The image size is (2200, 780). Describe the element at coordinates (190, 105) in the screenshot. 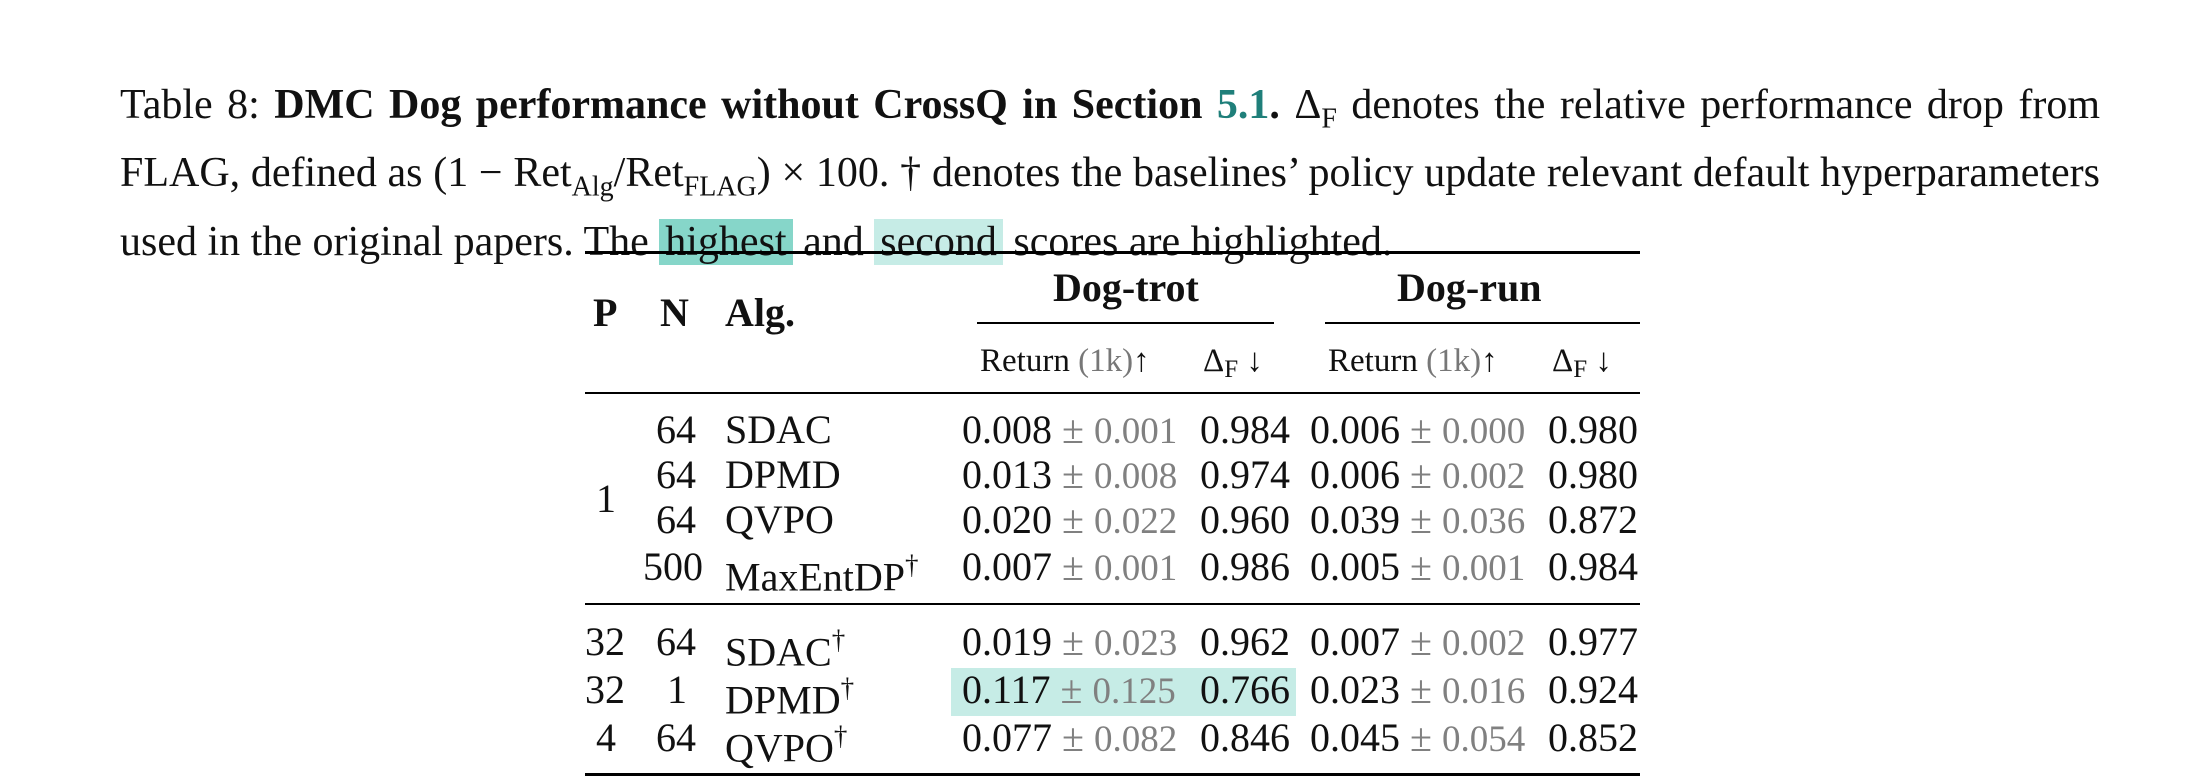

I see `caption-label: Table 8:` at that location.